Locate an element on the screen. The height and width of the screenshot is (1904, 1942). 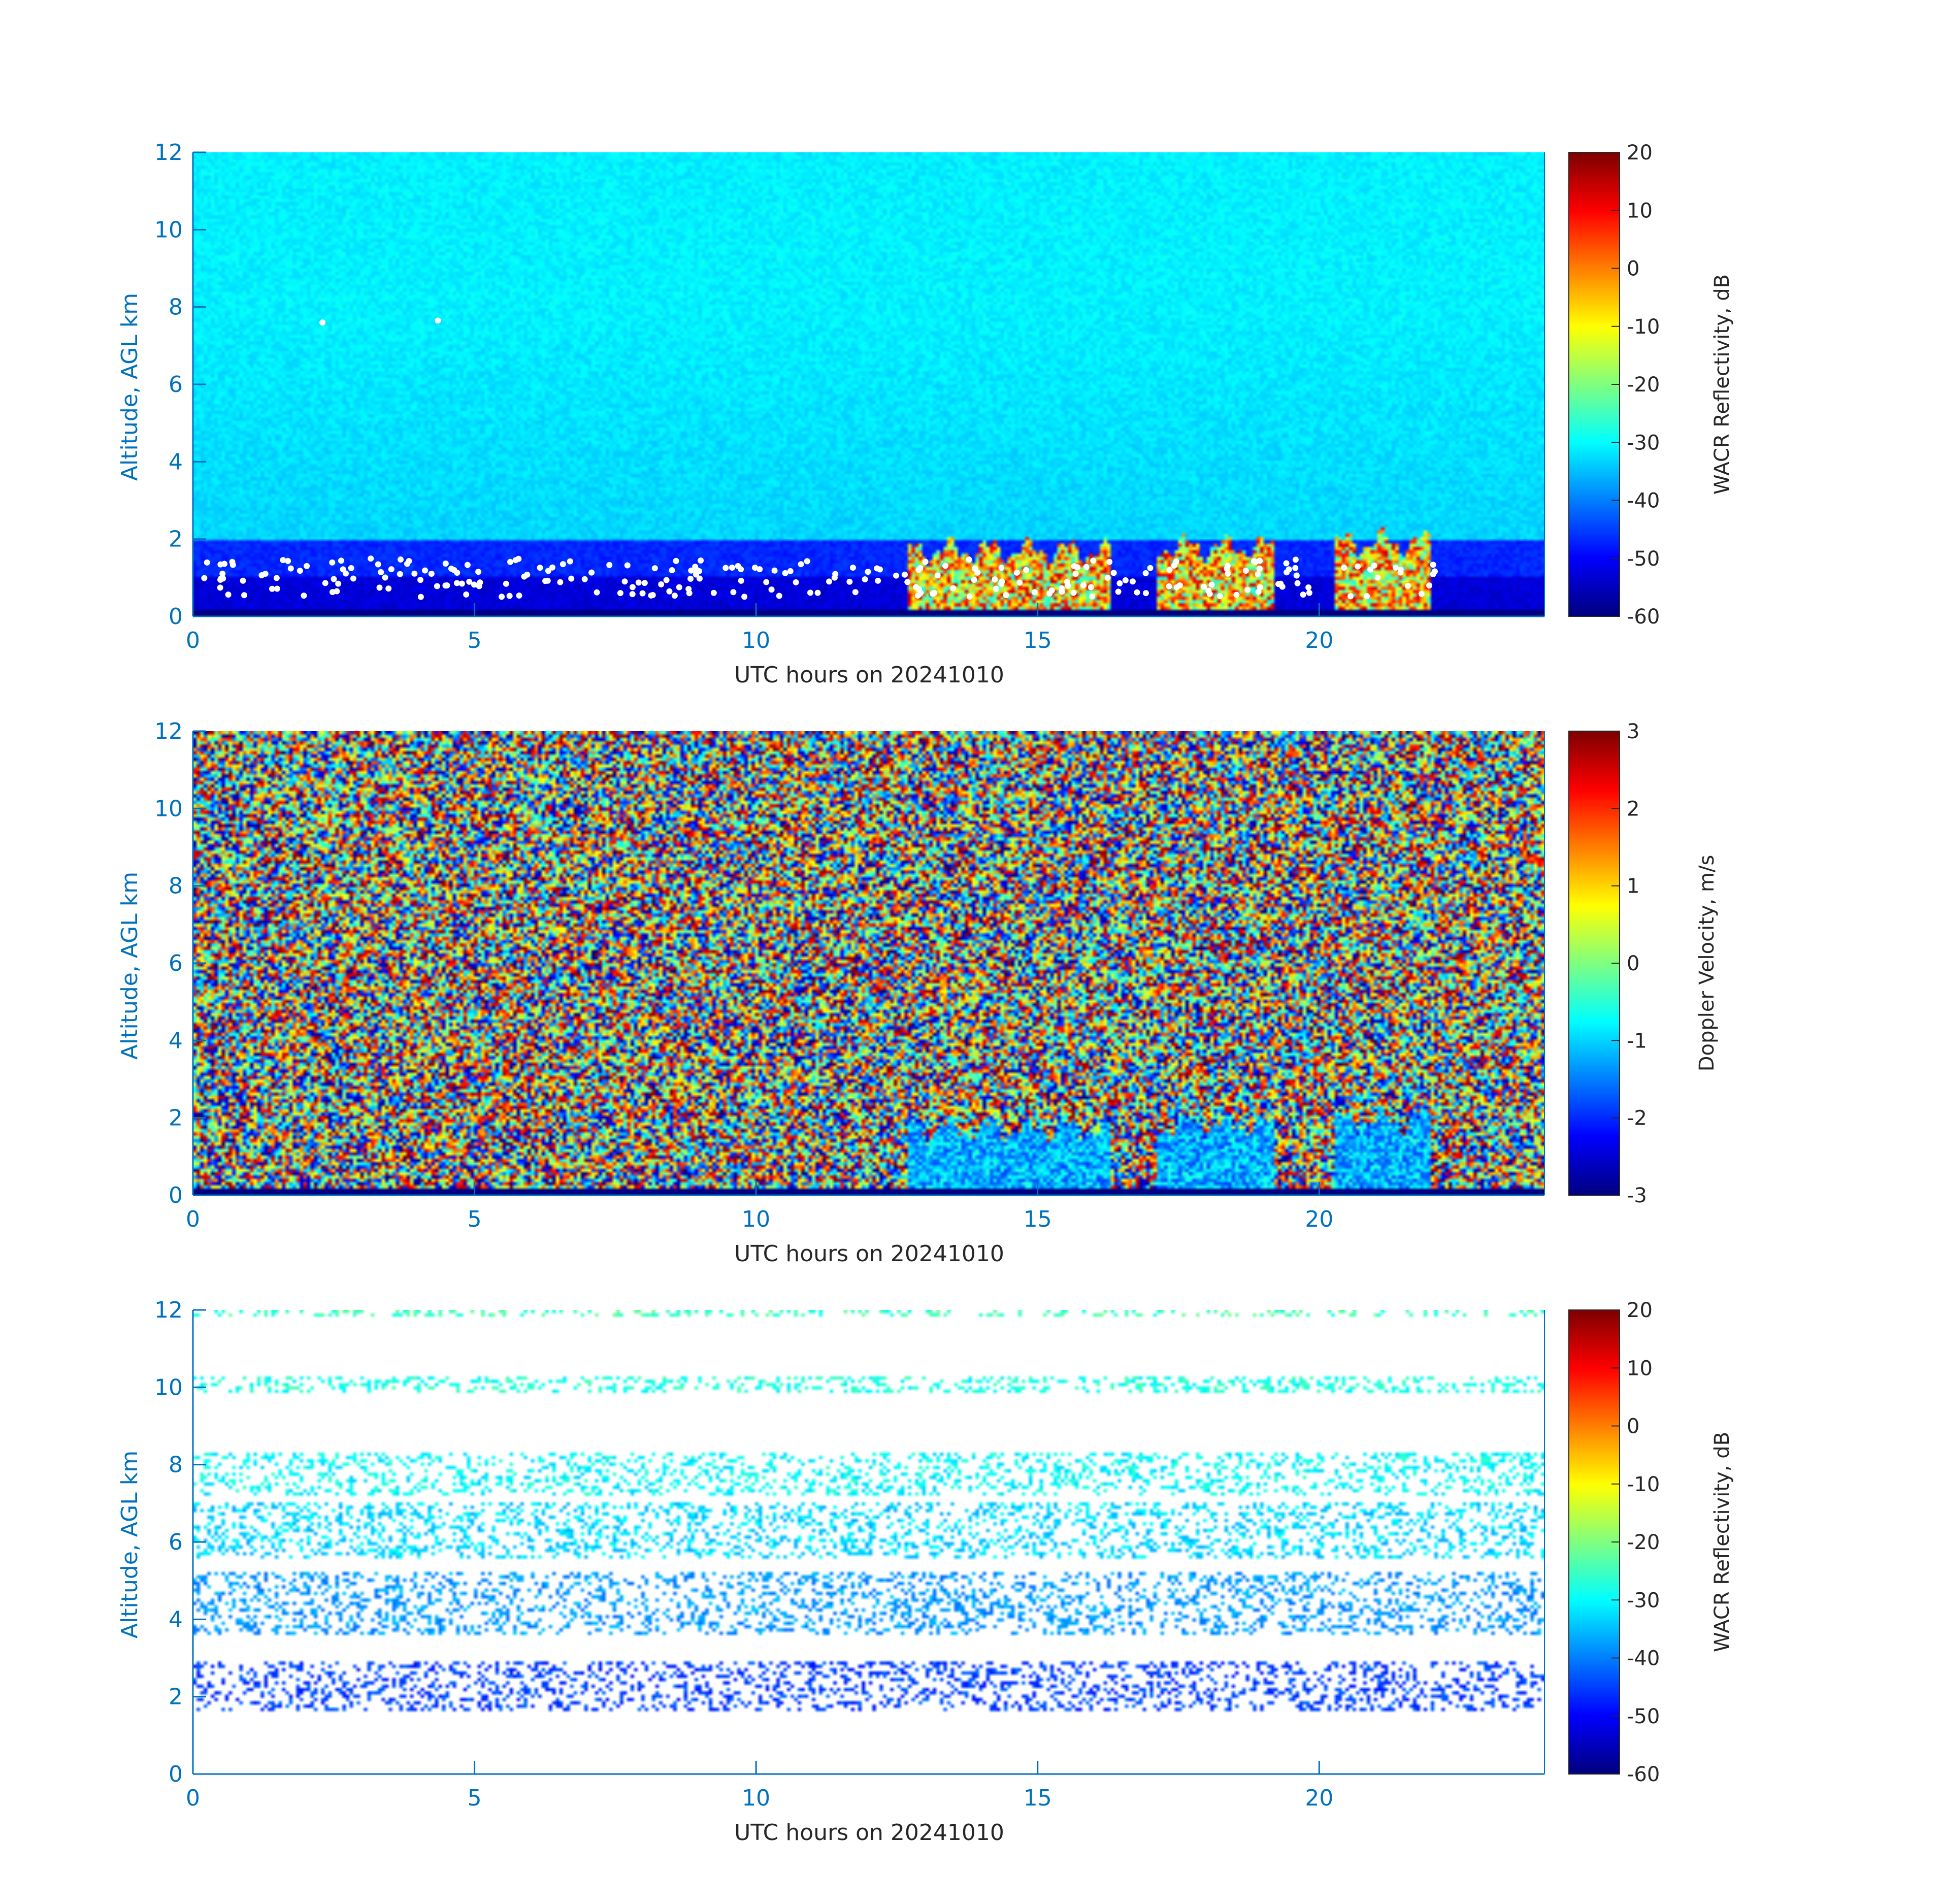
colorbar-tick-label: -50 is located at coordinates (1643, 1717).